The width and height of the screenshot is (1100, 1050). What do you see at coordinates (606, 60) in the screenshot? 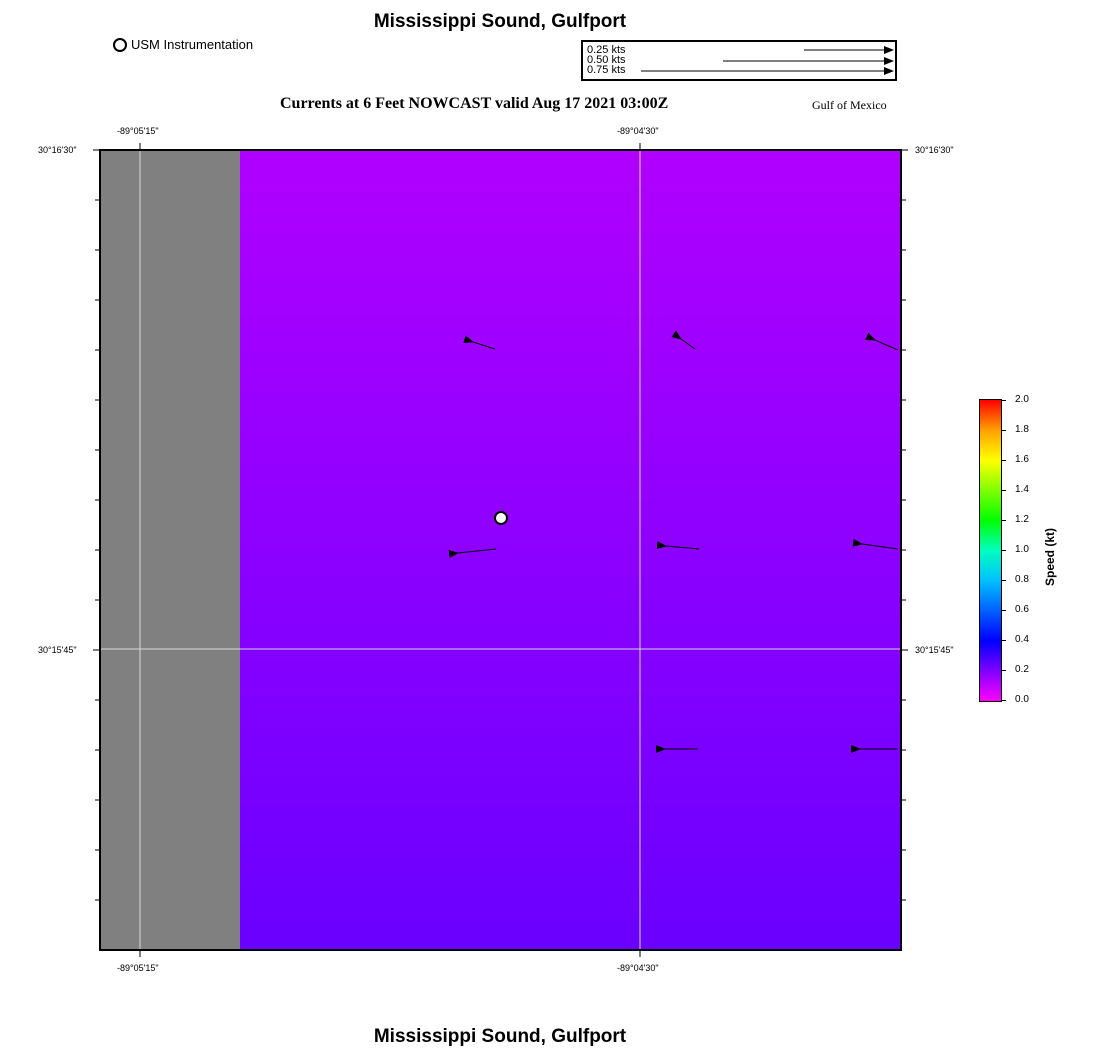
I see `scale-label-050: 0.50 kts` at bounding box center [606, 60].